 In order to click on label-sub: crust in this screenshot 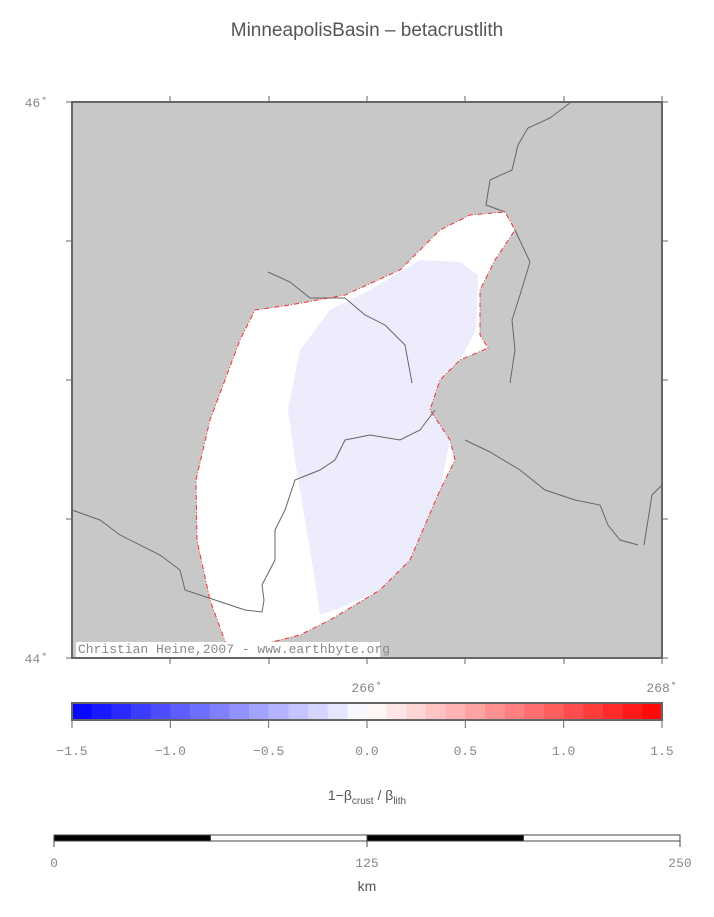, I will do `click(363, 801)`.